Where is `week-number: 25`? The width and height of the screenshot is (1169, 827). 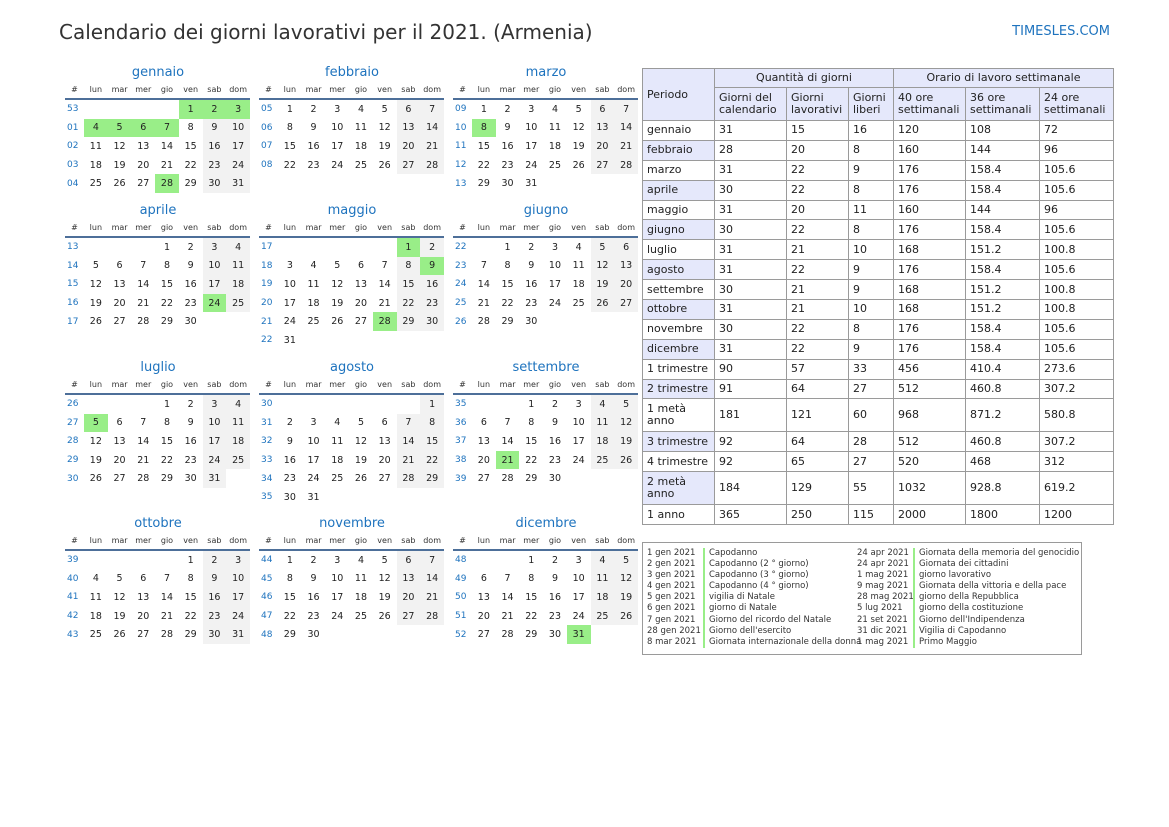 week-number: 25 is located at coordinates (461, 303).